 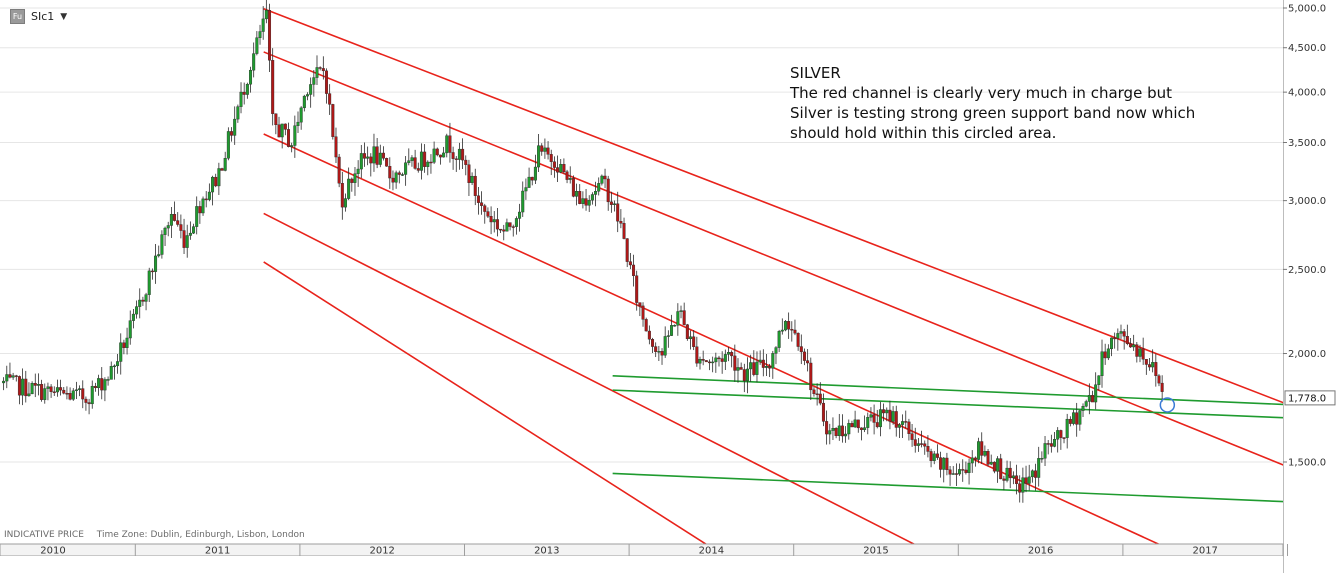 What do you see at coordinates (1307, 354) in the screenshot?
I see `y-tick-label: 2,000.0` at bounding box center [1307, 354].